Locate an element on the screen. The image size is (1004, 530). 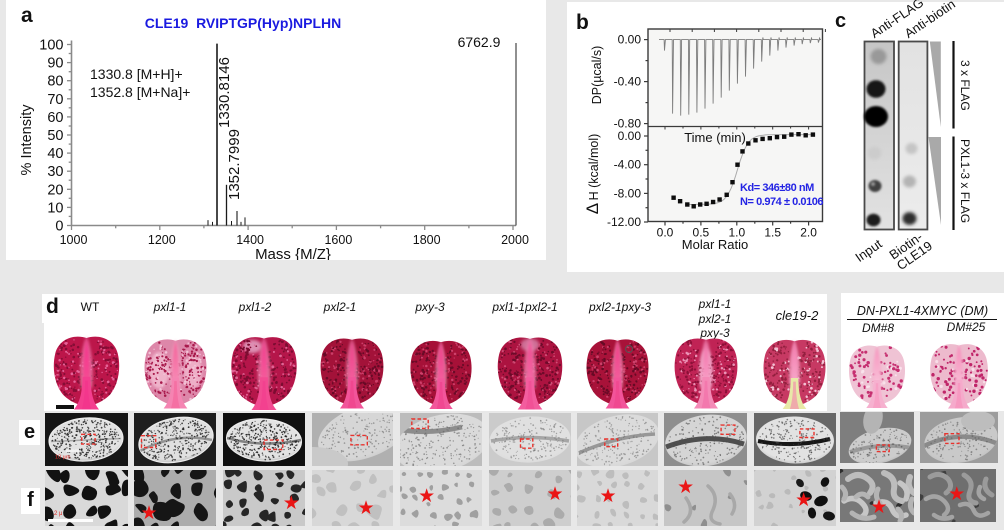
svg-text: 1000 is located at coordinates (74, 240).